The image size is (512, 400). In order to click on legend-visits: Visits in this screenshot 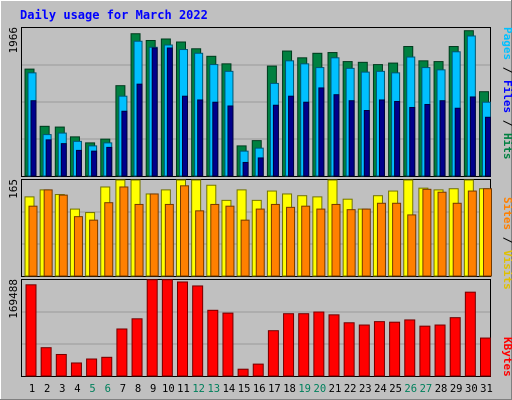, I will do `click(506, 270)`.